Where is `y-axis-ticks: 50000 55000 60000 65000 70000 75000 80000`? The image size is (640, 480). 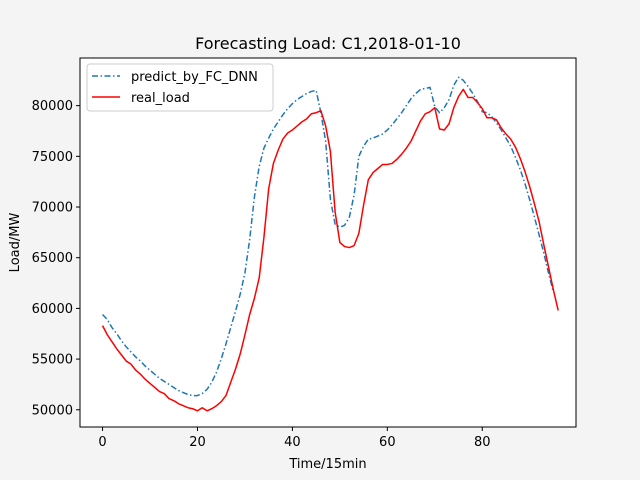
y-axis-ticks: 50000 55000 60000 65000 70000 75000 80000 is located at coordinates (56, 258).